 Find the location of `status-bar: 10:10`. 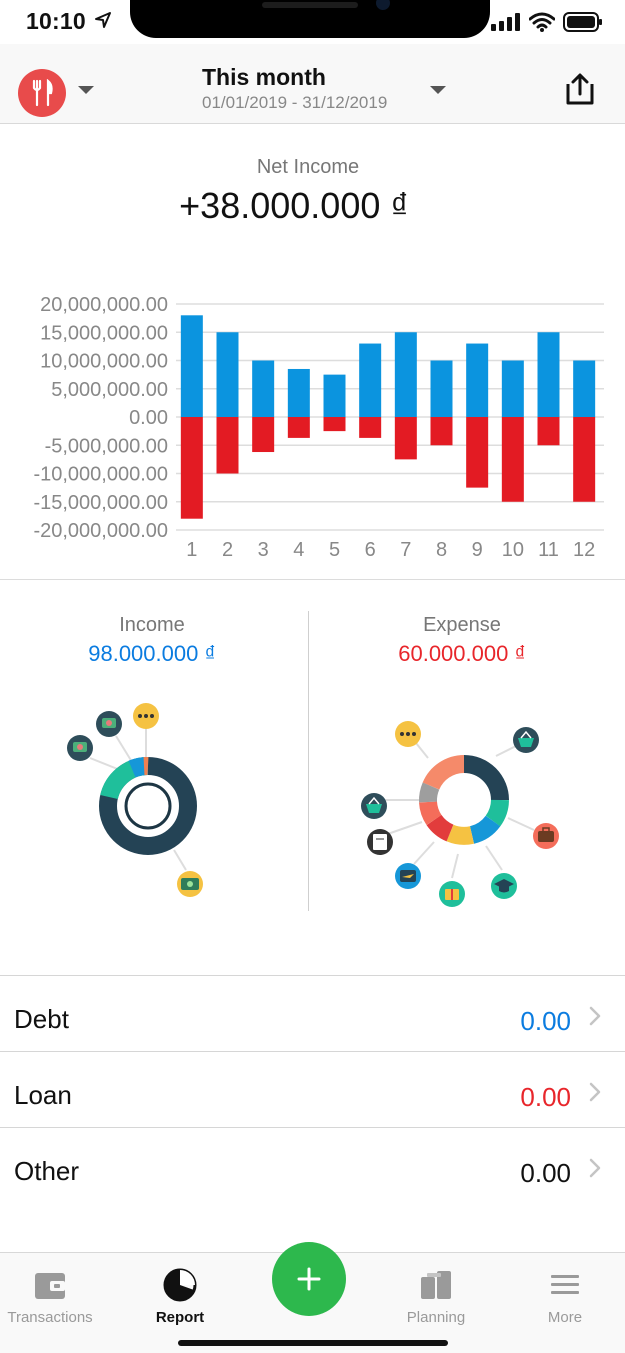

status-bar: 10:10 is located at coordinates (312, 22).